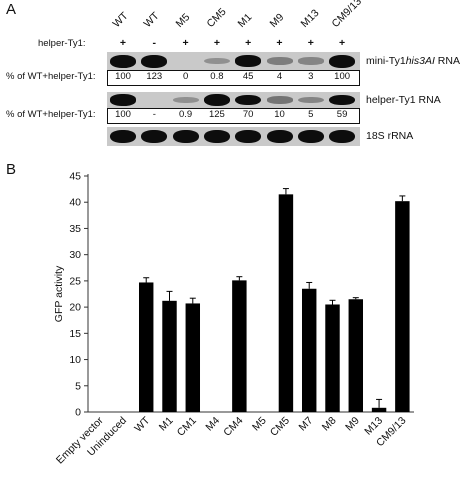 The image size is (474, 479). What do you see at coordinates (216, 114) in the screenshot?
I see `pct-value: 125` at bounding box center [216, 114].